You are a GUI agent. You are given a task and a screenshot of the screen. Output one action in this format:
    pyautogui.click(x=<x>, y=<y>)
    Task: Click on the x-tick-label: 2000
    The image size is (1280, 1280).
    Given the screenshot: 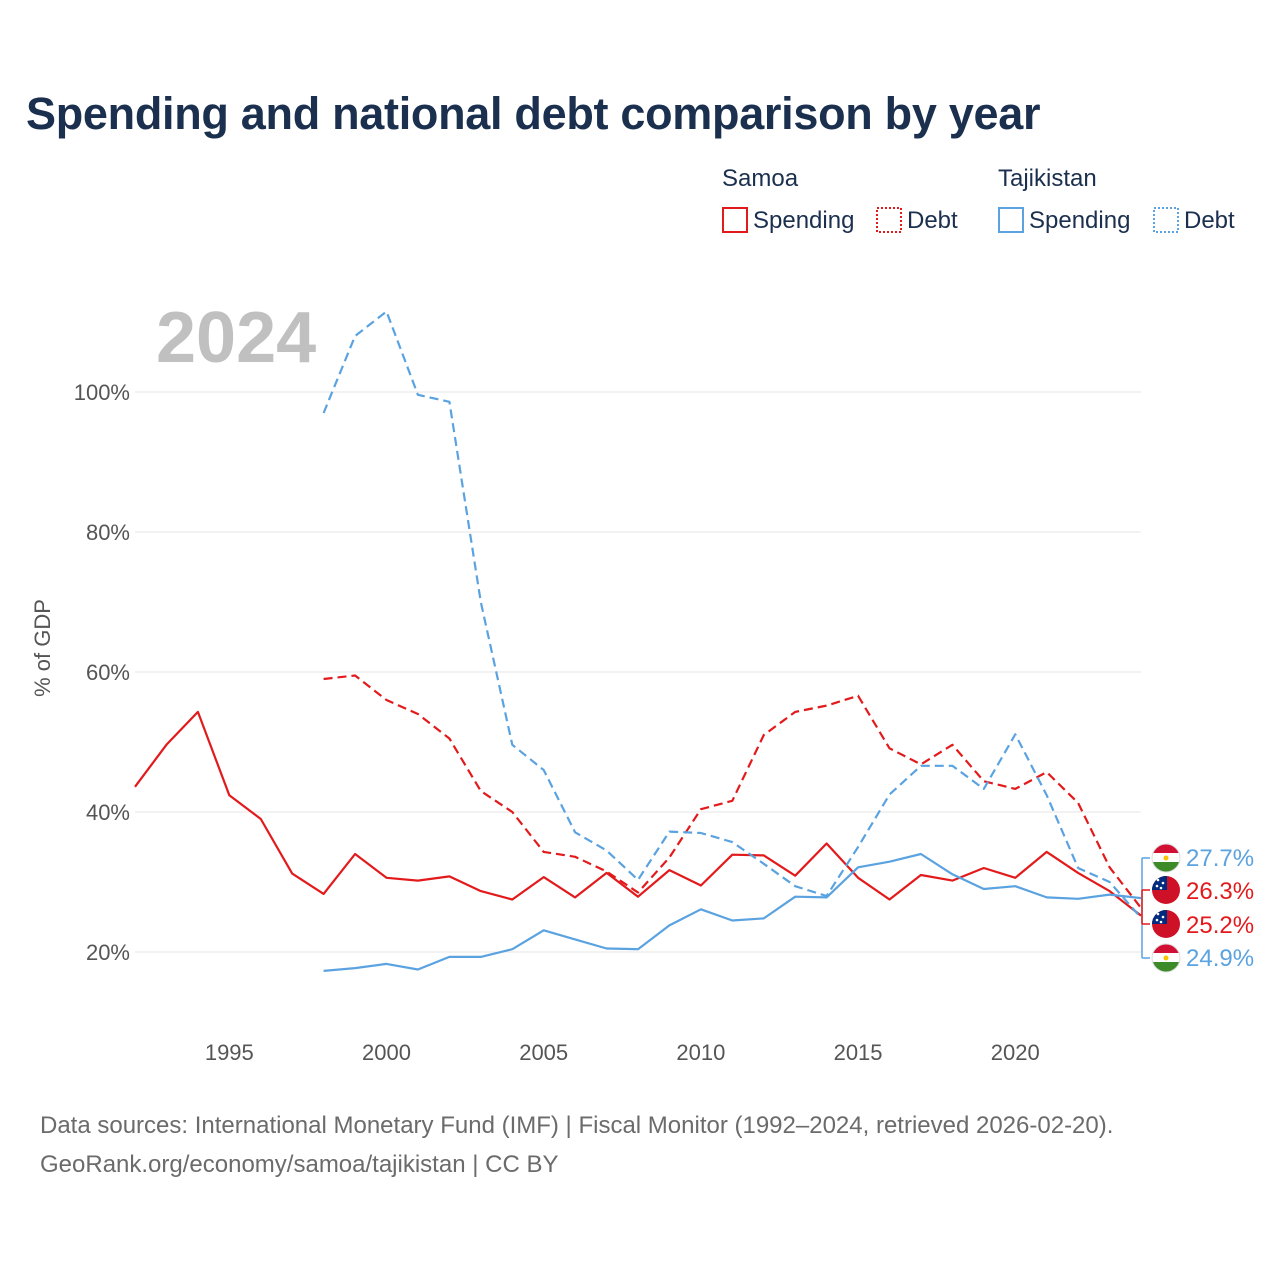 What is the action you would take?
    pyautogui.click(x=386, y=1052)
    